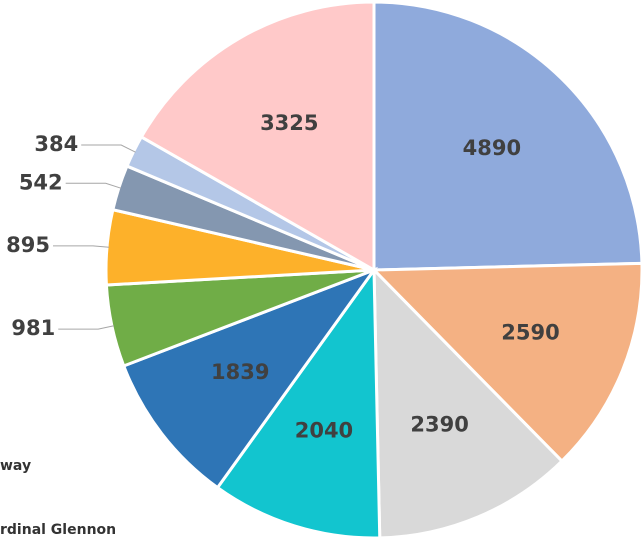  I want to click on data-label: 3325, so click(289, 123).